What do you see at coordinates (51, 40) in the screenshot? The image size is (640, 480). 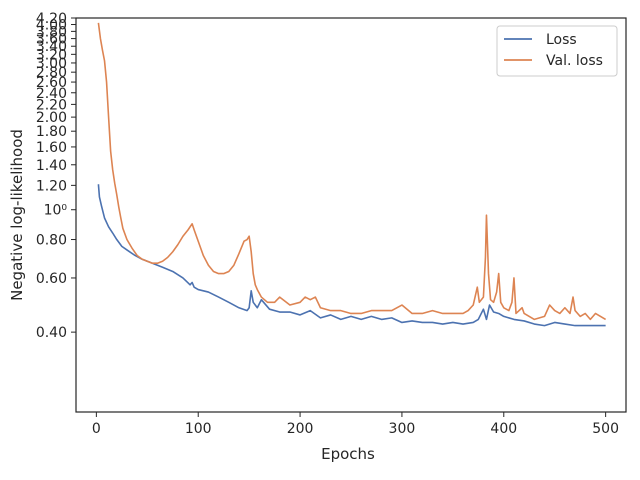 I see `y-tick-label: 3.60` at bounding box center [51, 40].